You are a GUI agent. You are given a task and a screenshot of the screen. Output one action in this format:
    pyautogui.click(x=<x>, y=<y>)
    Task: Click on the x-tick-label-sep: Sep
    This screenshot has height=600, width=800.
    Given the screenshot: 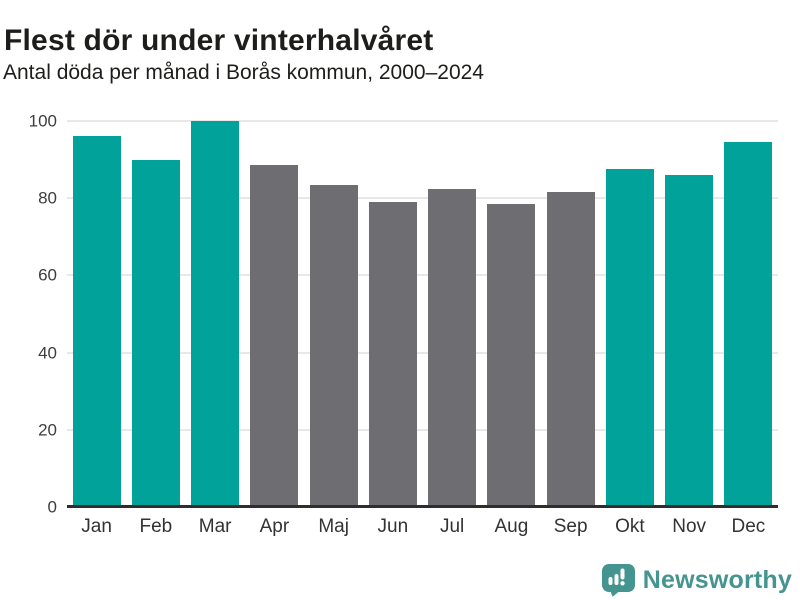 What is the action you would take?
    pyautogui.click(x=570, y=526)
    